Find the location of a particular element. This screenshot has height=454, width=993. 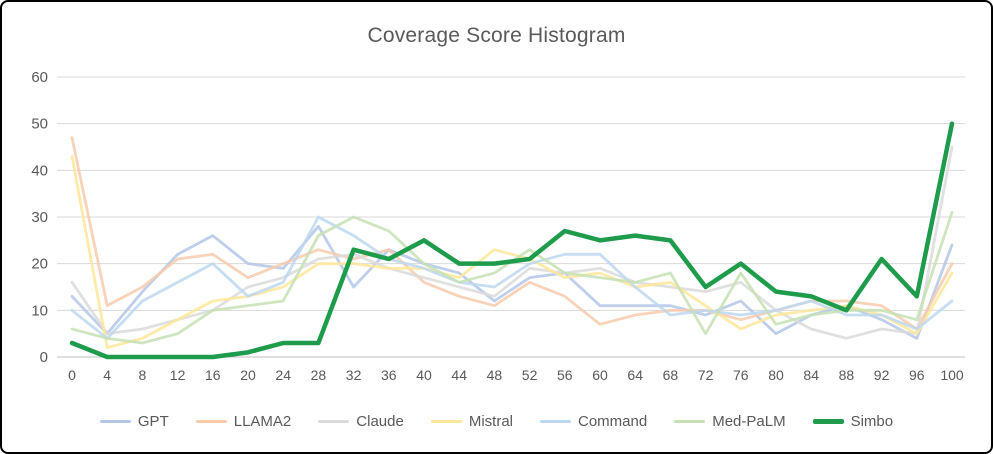

legend-item-med-palm: Med-PaLM is located at coordinates (730, 421).